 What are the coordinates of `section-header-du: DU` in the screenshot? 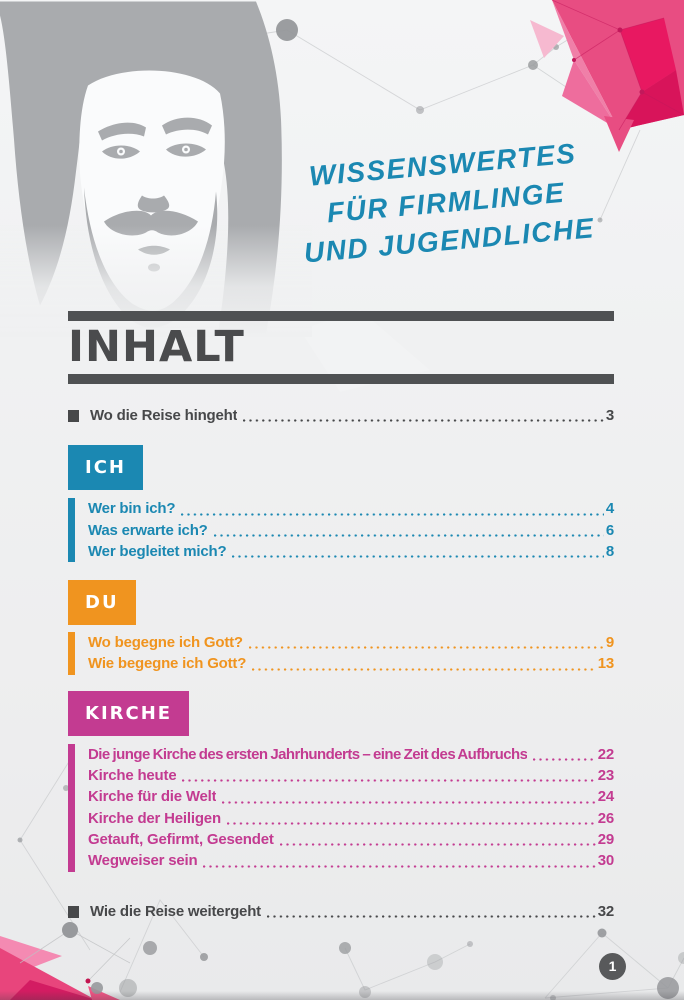 It's located at (102, 603).